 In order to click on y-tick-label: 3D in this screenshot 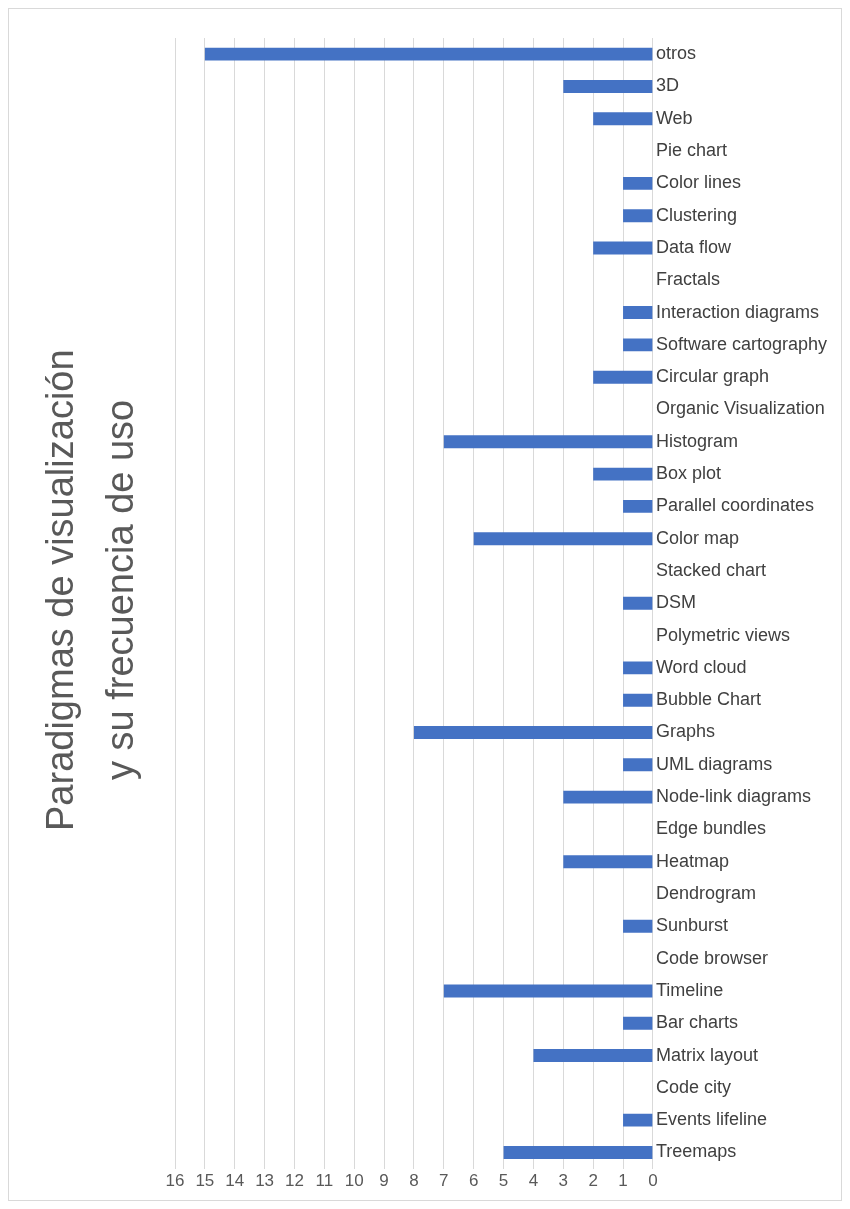, I will do `click(667, 85)`.